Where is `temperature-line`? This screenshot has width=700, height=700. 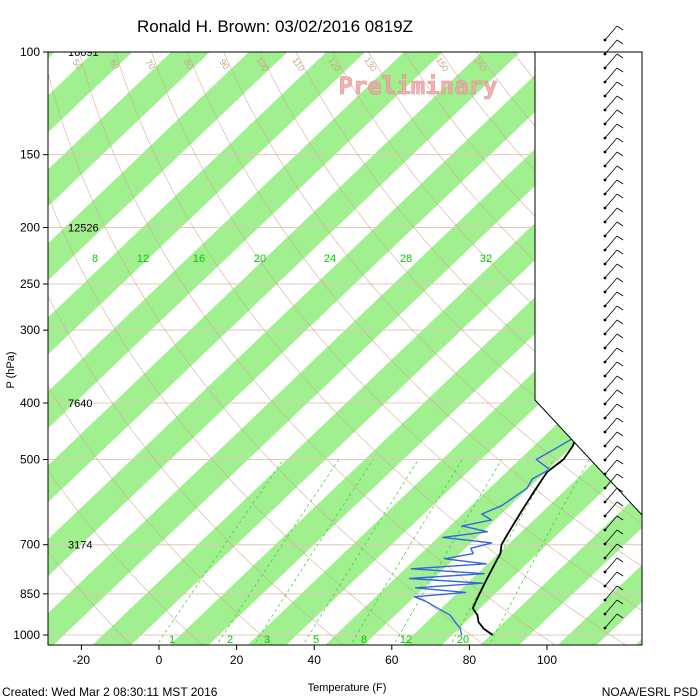 temperature-line is located at coordinates (556, 487).